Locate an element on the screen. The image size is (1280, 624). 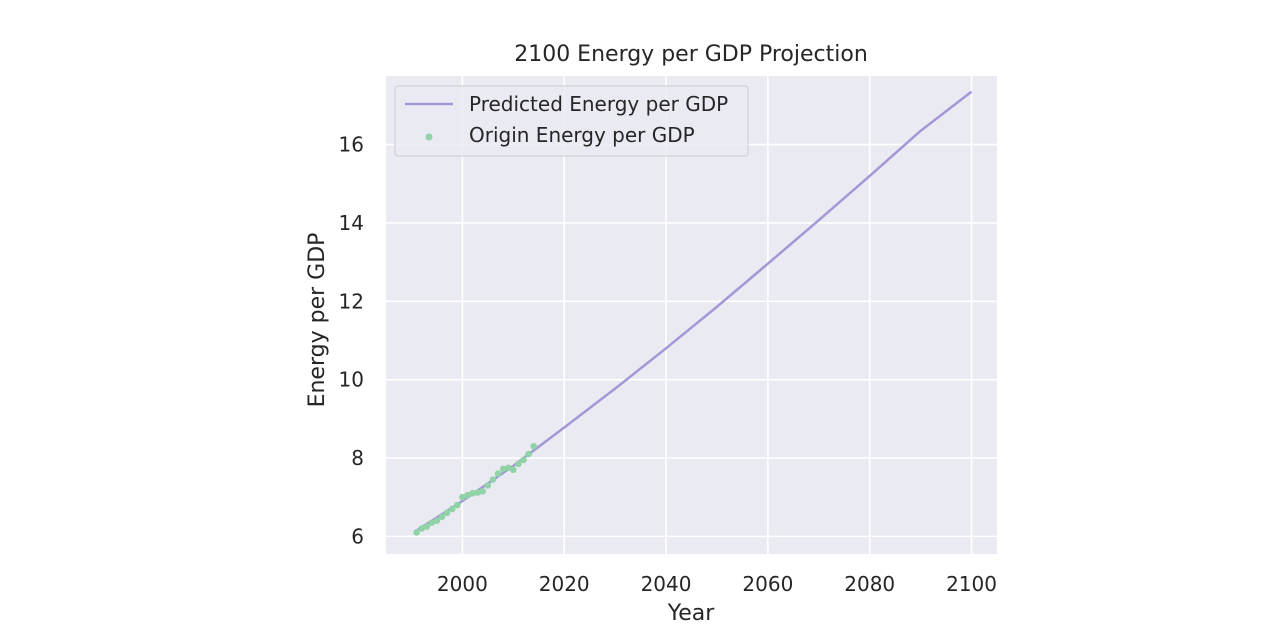
legend-label-predicted: Predicted Energy per GDP is located at coordinates (598, 104).